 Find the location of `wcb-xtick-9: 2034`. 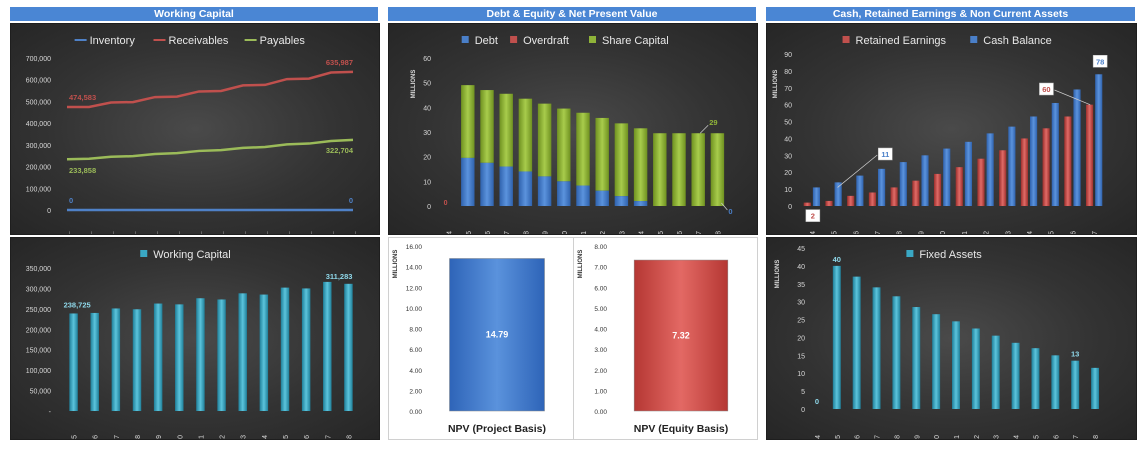

wcb-xtick-9: 2034 is located at coordinates (265, 437).